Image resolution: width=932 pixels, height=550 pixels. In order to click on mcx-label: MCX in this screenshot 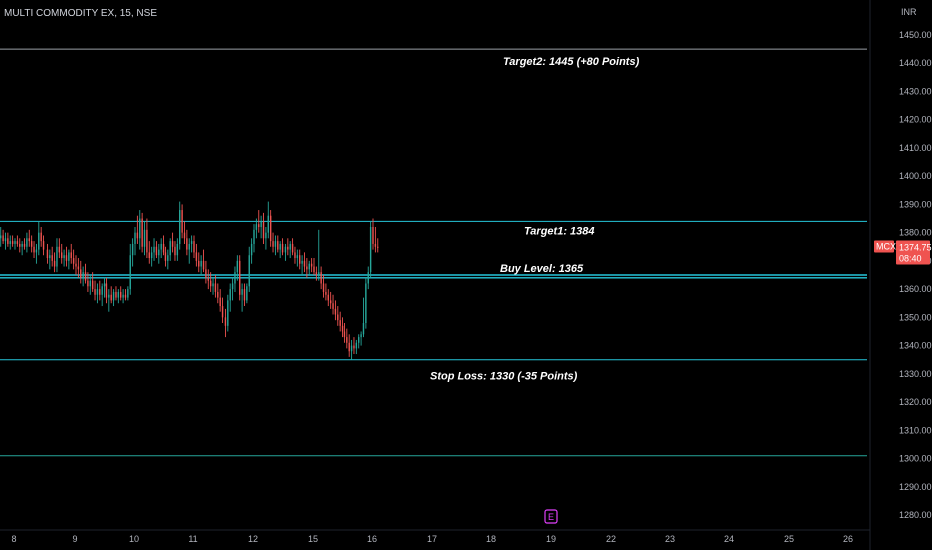, I will do `click(886, 246)`.